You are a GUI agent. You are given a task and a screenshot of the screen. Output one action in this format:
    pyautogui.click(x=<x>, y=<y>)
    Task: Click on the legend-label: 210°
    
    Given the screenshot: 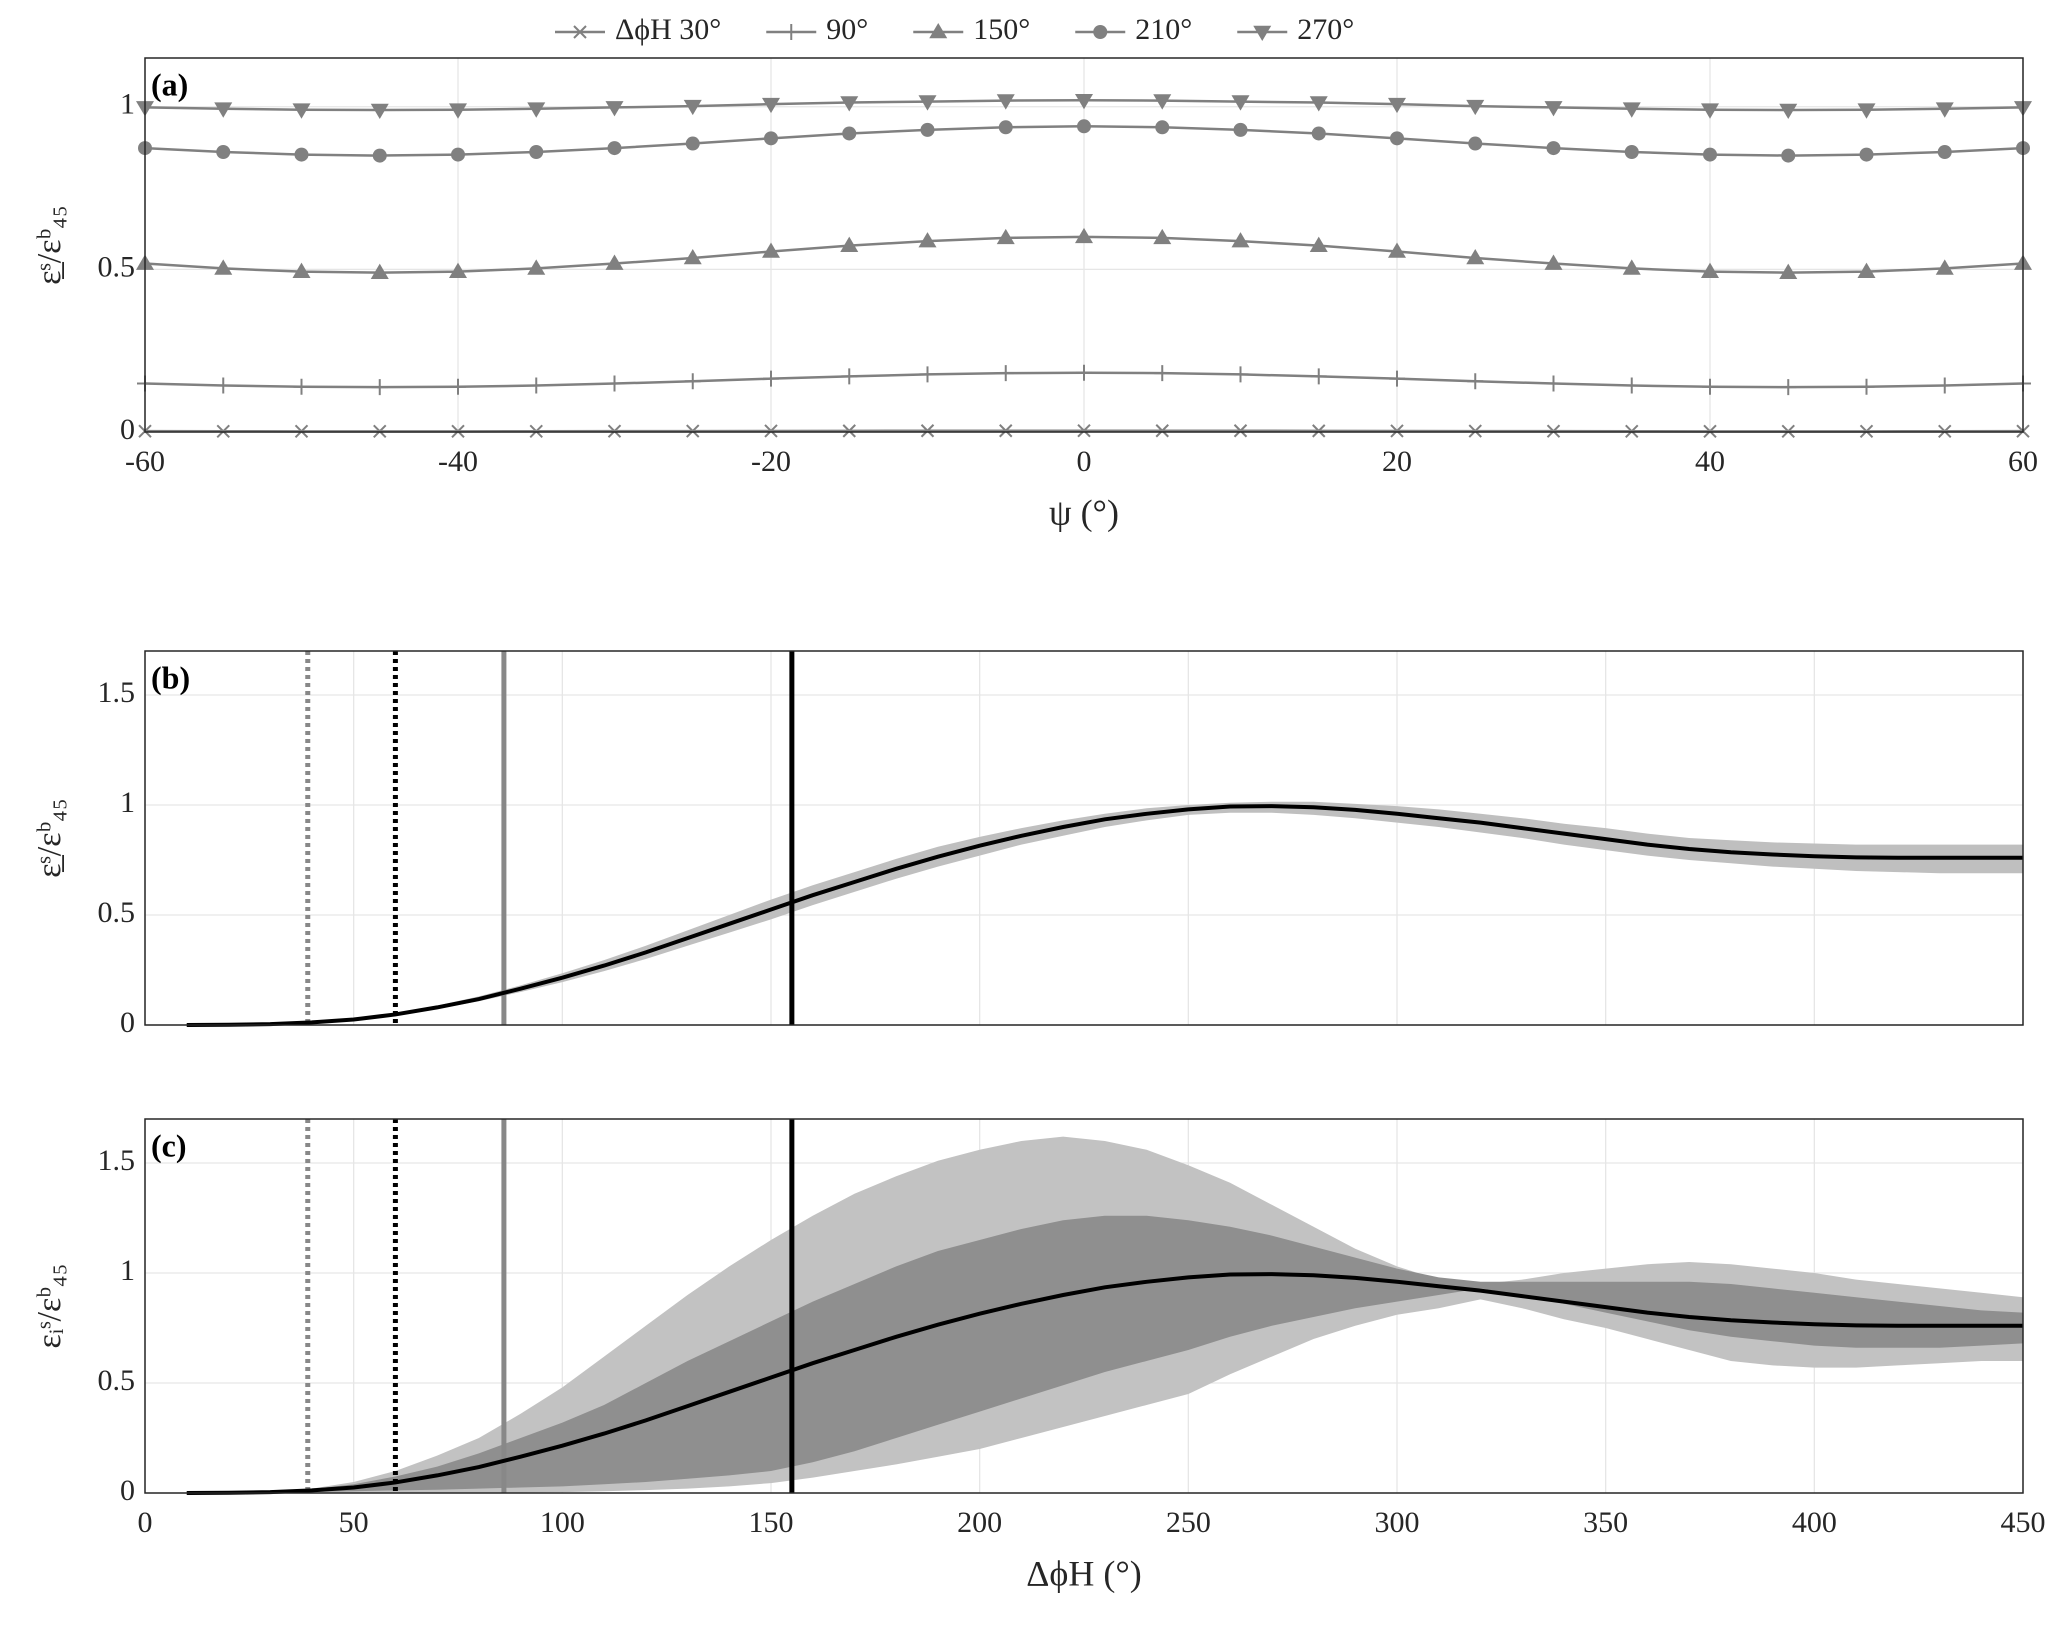 What is the action you would take?
    pyautogui.click(x=1163, y=29)
    